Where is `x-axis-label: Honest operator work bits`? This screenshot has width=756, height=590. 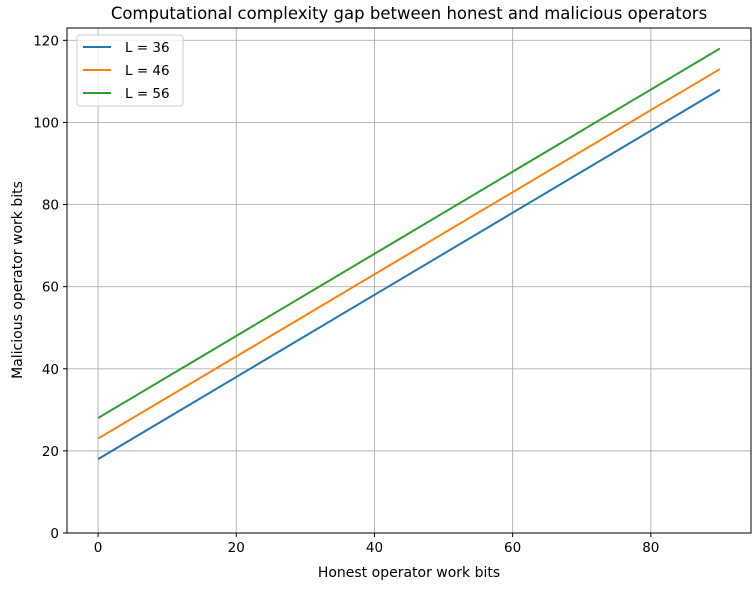
x-axis-label: Honest operator work bits is located at coordinates (409, 573).